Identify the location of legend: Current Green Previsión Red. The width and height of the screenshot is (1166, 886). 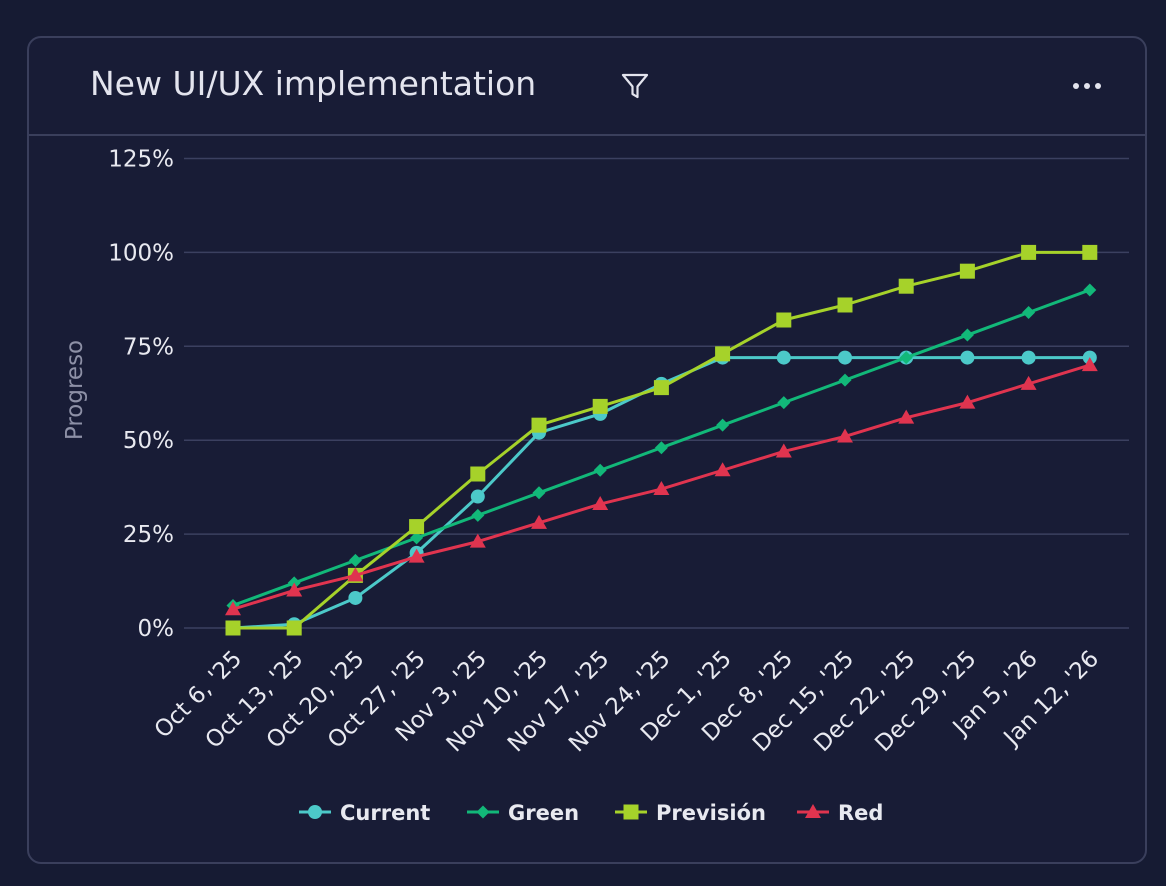
(591, 813).